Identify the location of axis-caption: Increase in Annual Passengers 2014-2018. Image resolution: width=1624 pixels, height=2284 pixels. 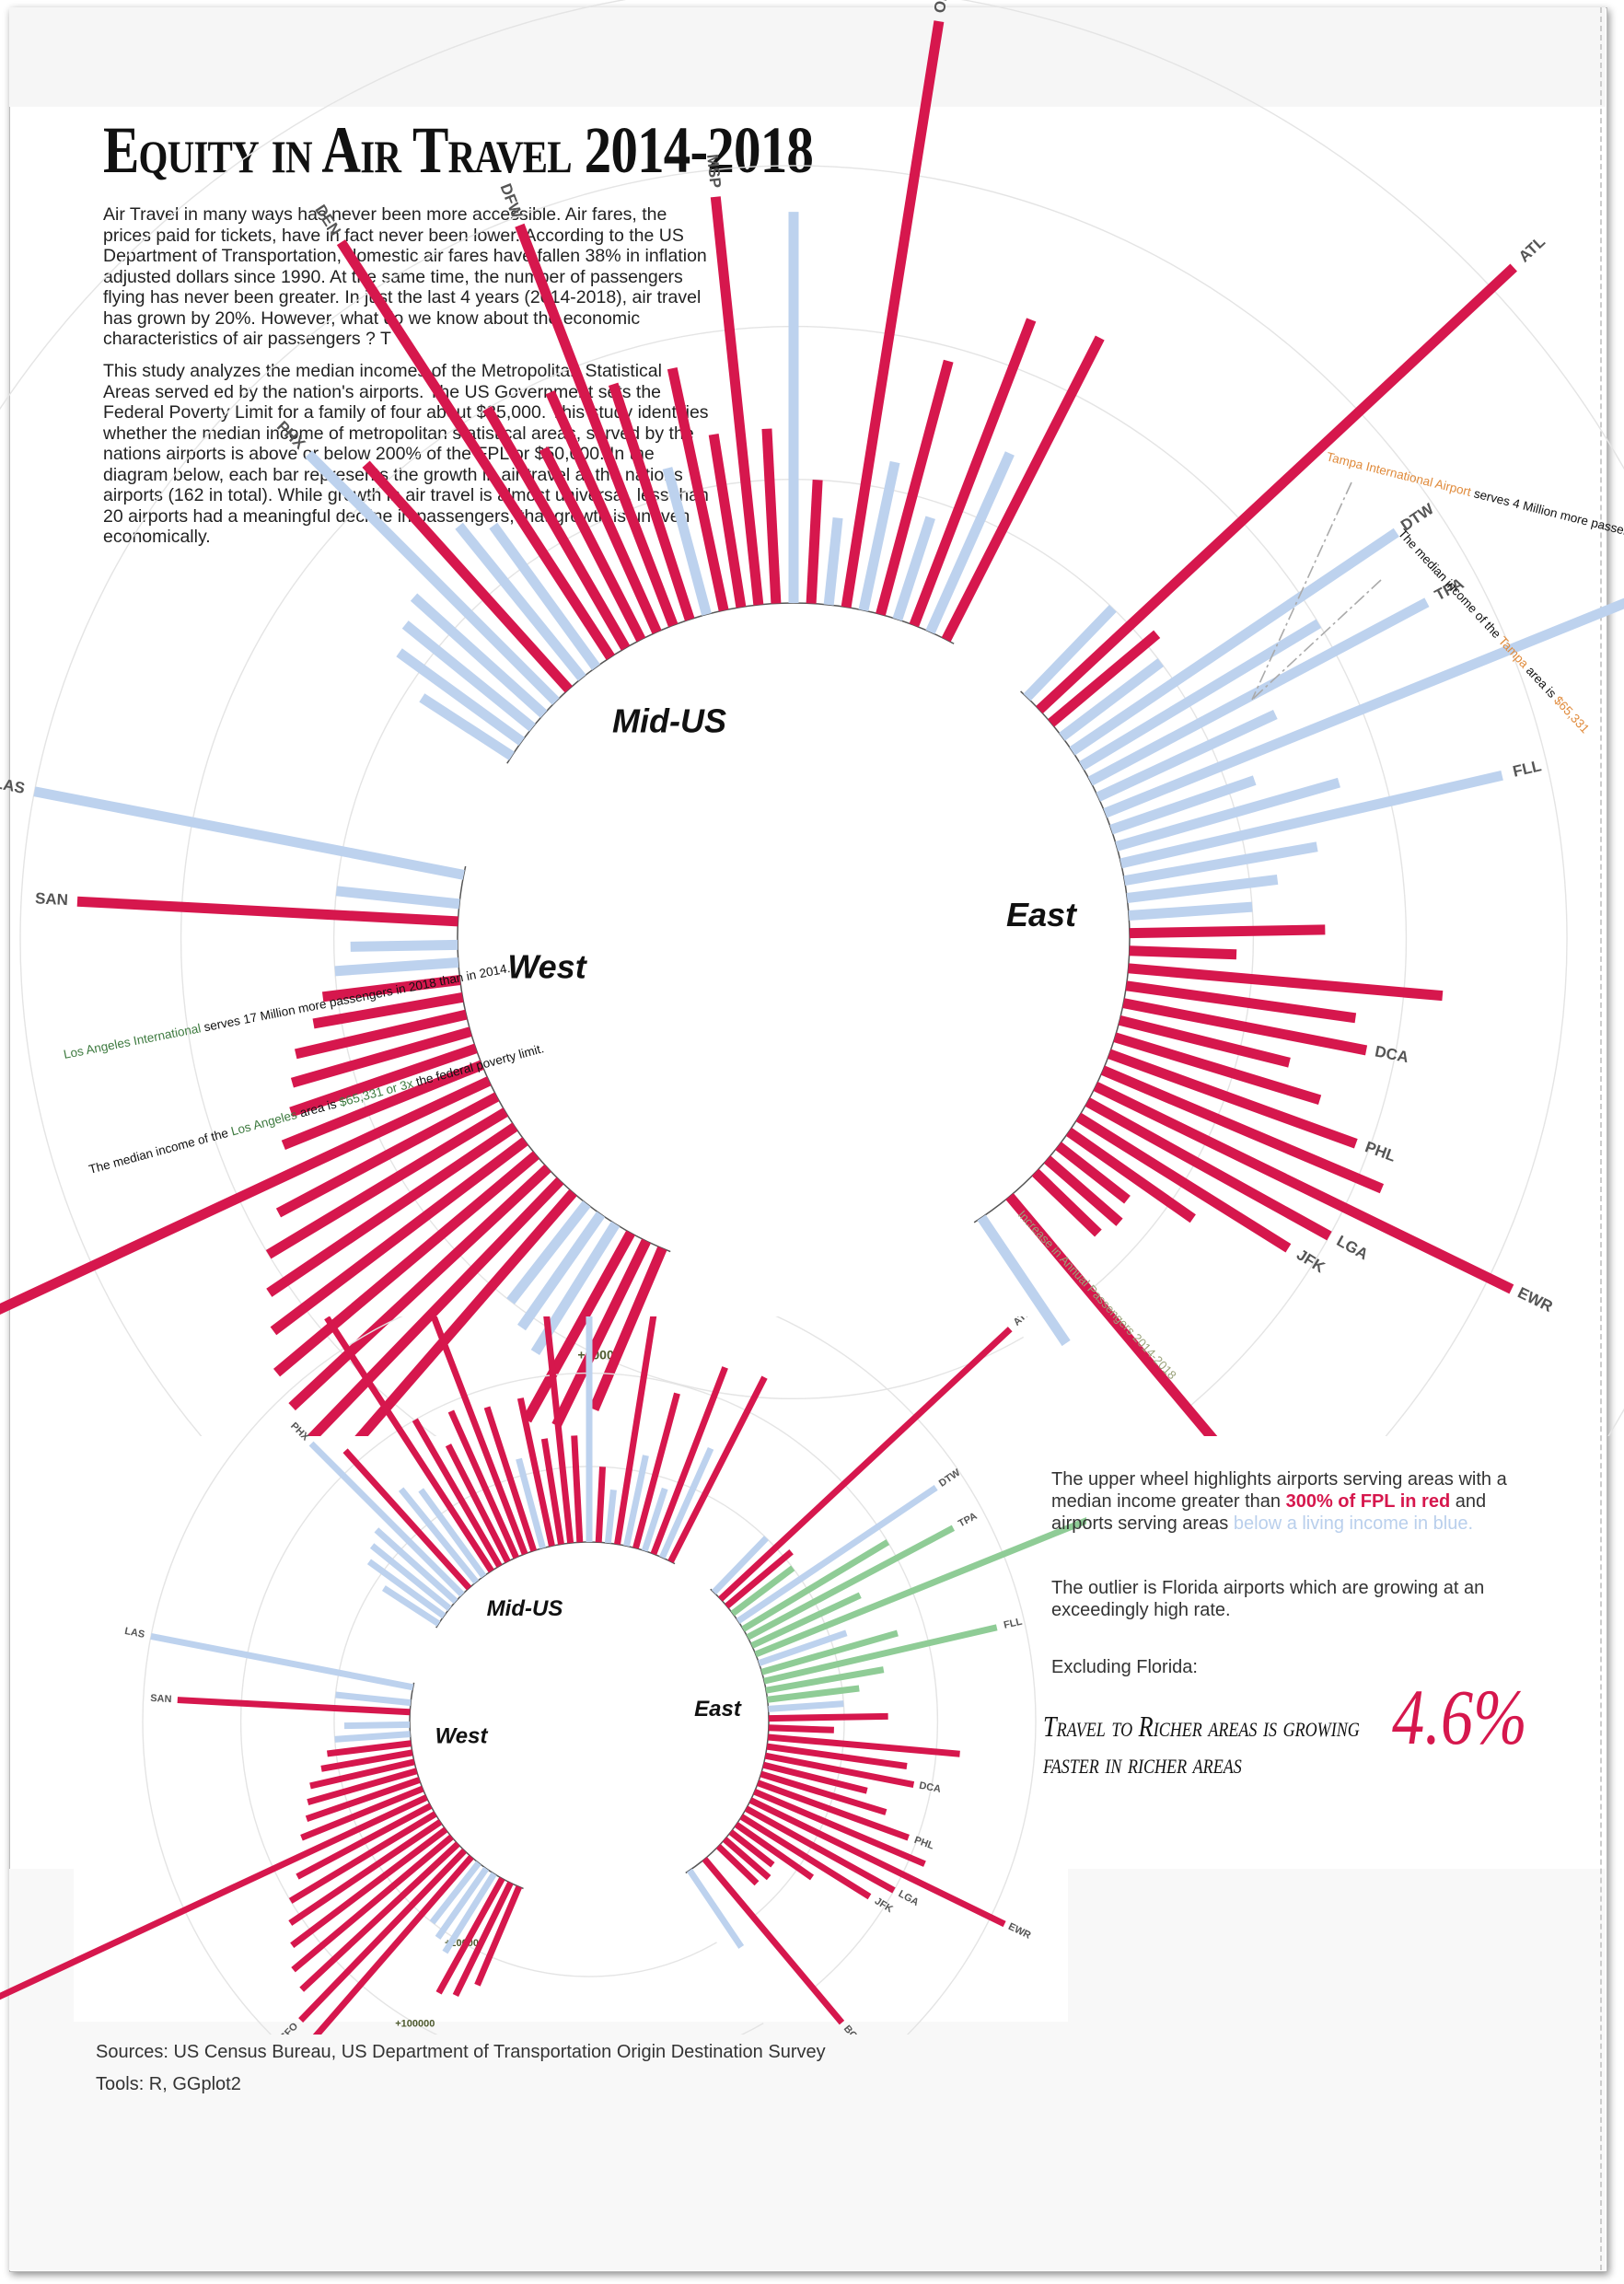
(1097, 1295).